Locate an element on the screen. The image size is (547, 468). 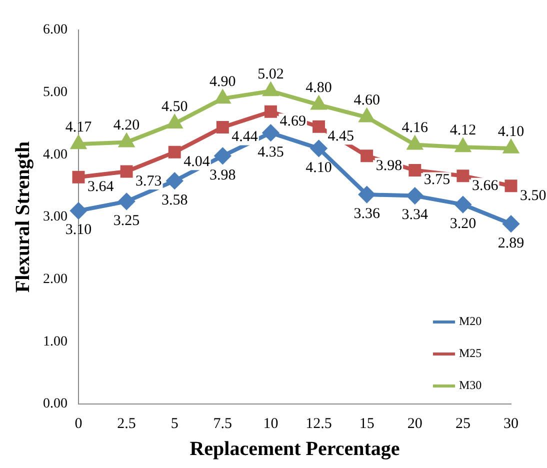
x-tick-label: 30 is located at coordinates (511, 424).